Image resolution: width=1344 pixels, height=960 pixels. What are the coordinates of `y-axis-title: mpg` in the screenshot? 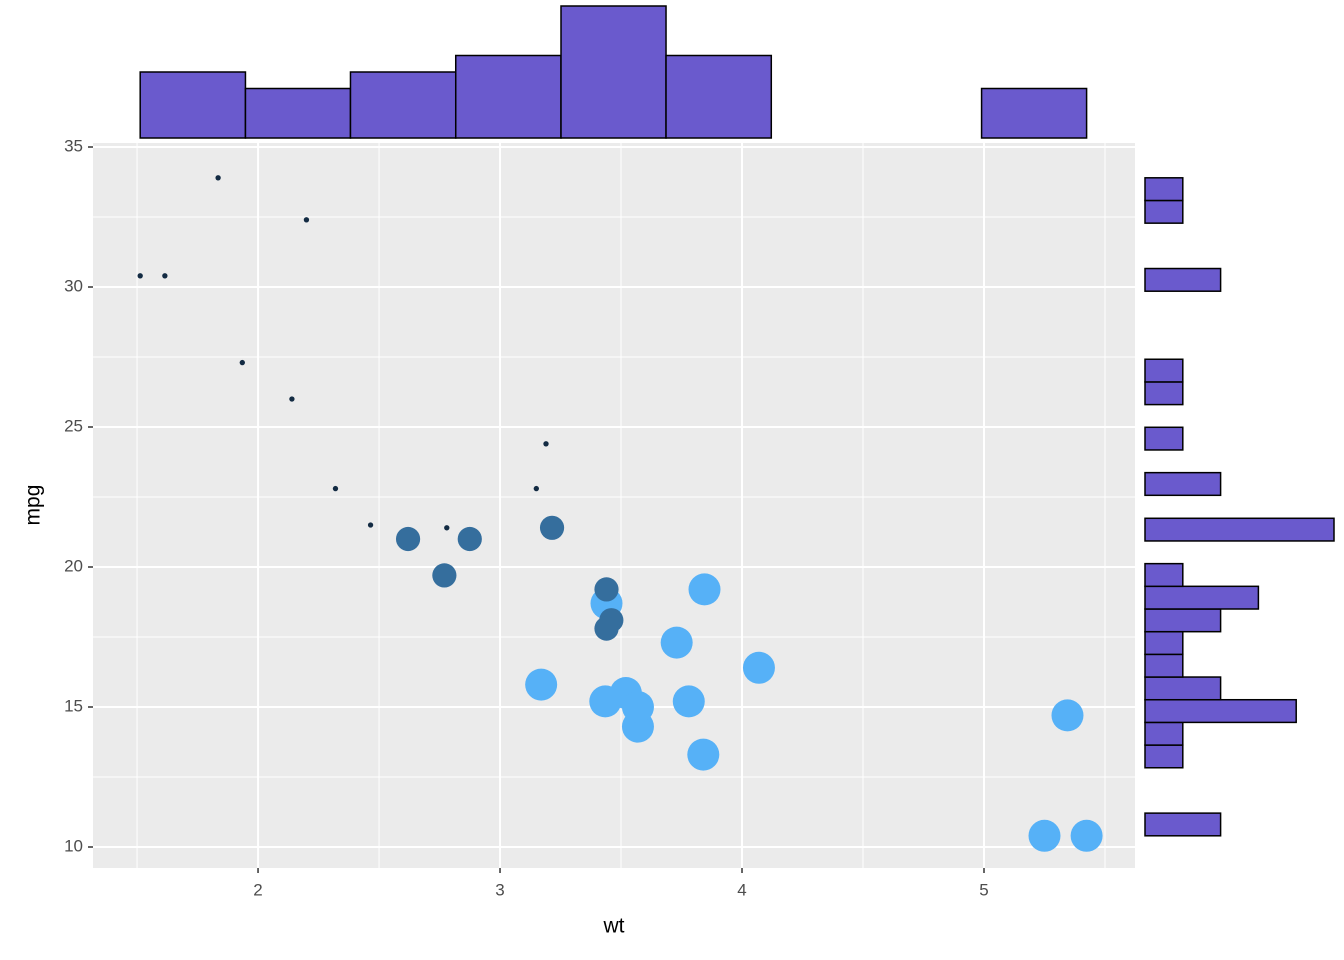 It's located at (33, 505).